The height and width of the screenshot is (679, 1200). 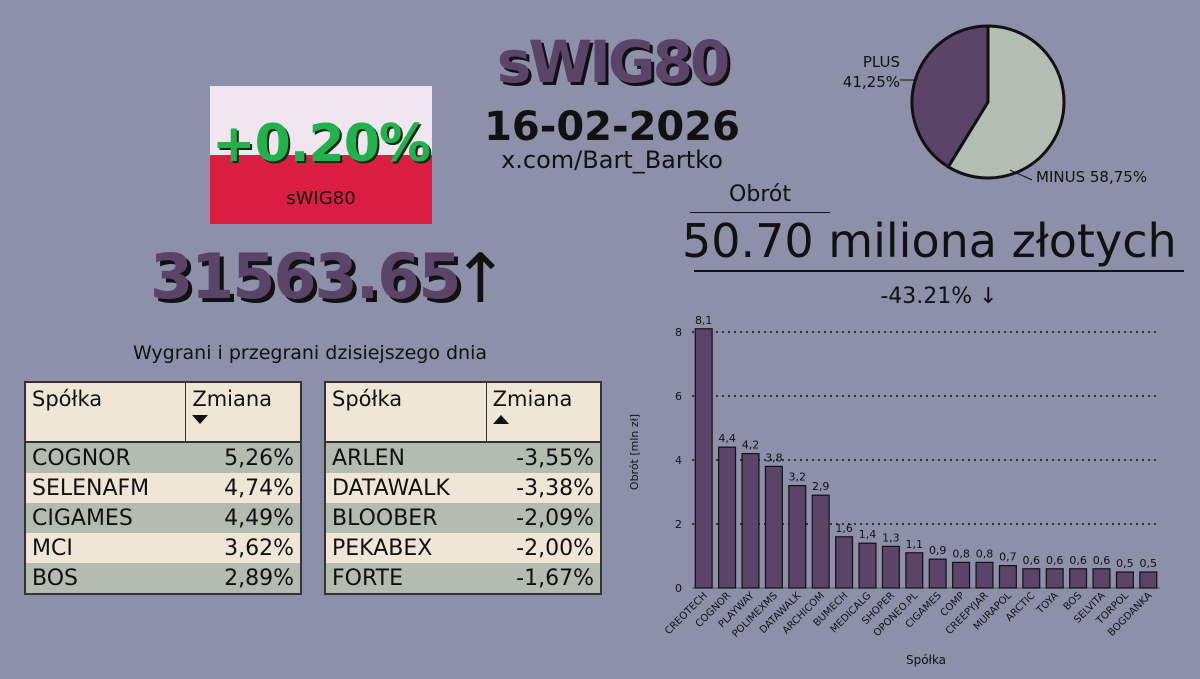 I want to click on bar-polimexms, so click(x=773, y=527).